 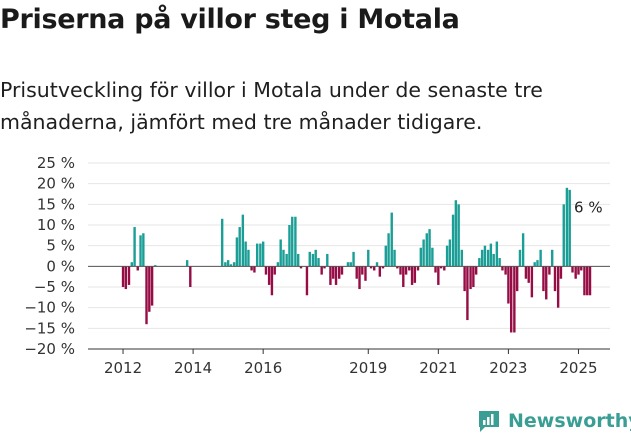 What do you see at coordinates (54, 287) in the screenshot?
I see `y-tick-label: −5 %` at bounding box center [54, 287].